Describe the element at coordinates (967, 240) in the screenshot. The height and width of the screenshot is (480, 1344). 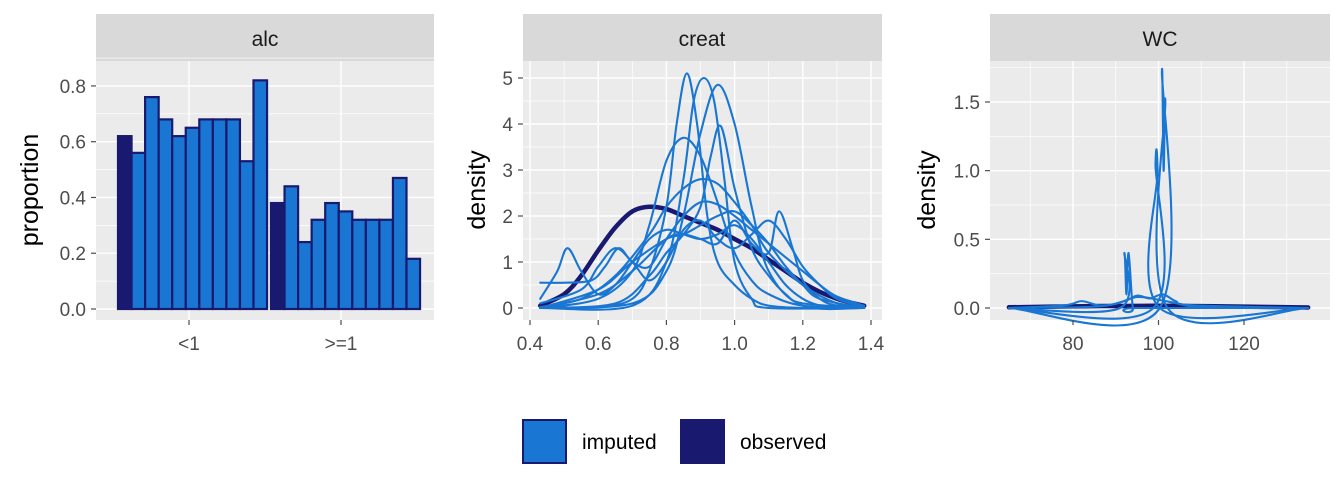
I see `y-tick-label: 0.5` at that location.